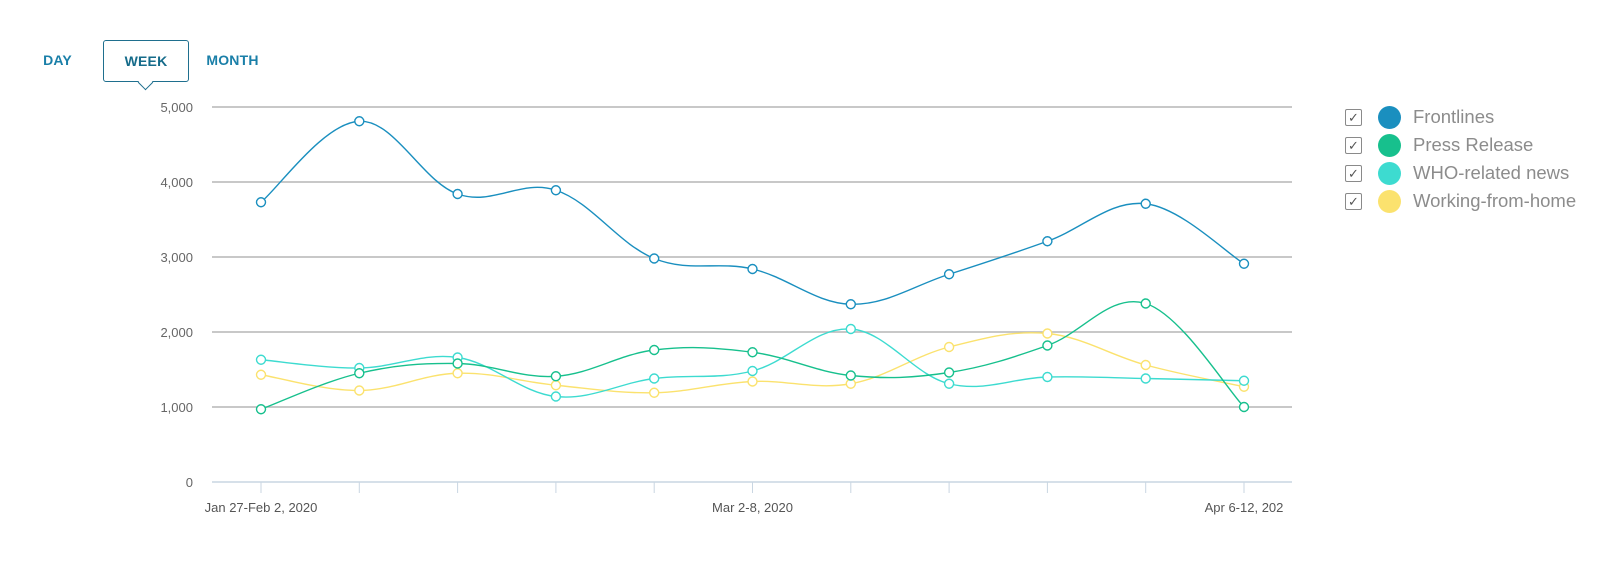 The width and height of the screenshot is (1610, 586). I want to click on legend-item-frontlines: ✓ Frontlines, so click(1475, 118).